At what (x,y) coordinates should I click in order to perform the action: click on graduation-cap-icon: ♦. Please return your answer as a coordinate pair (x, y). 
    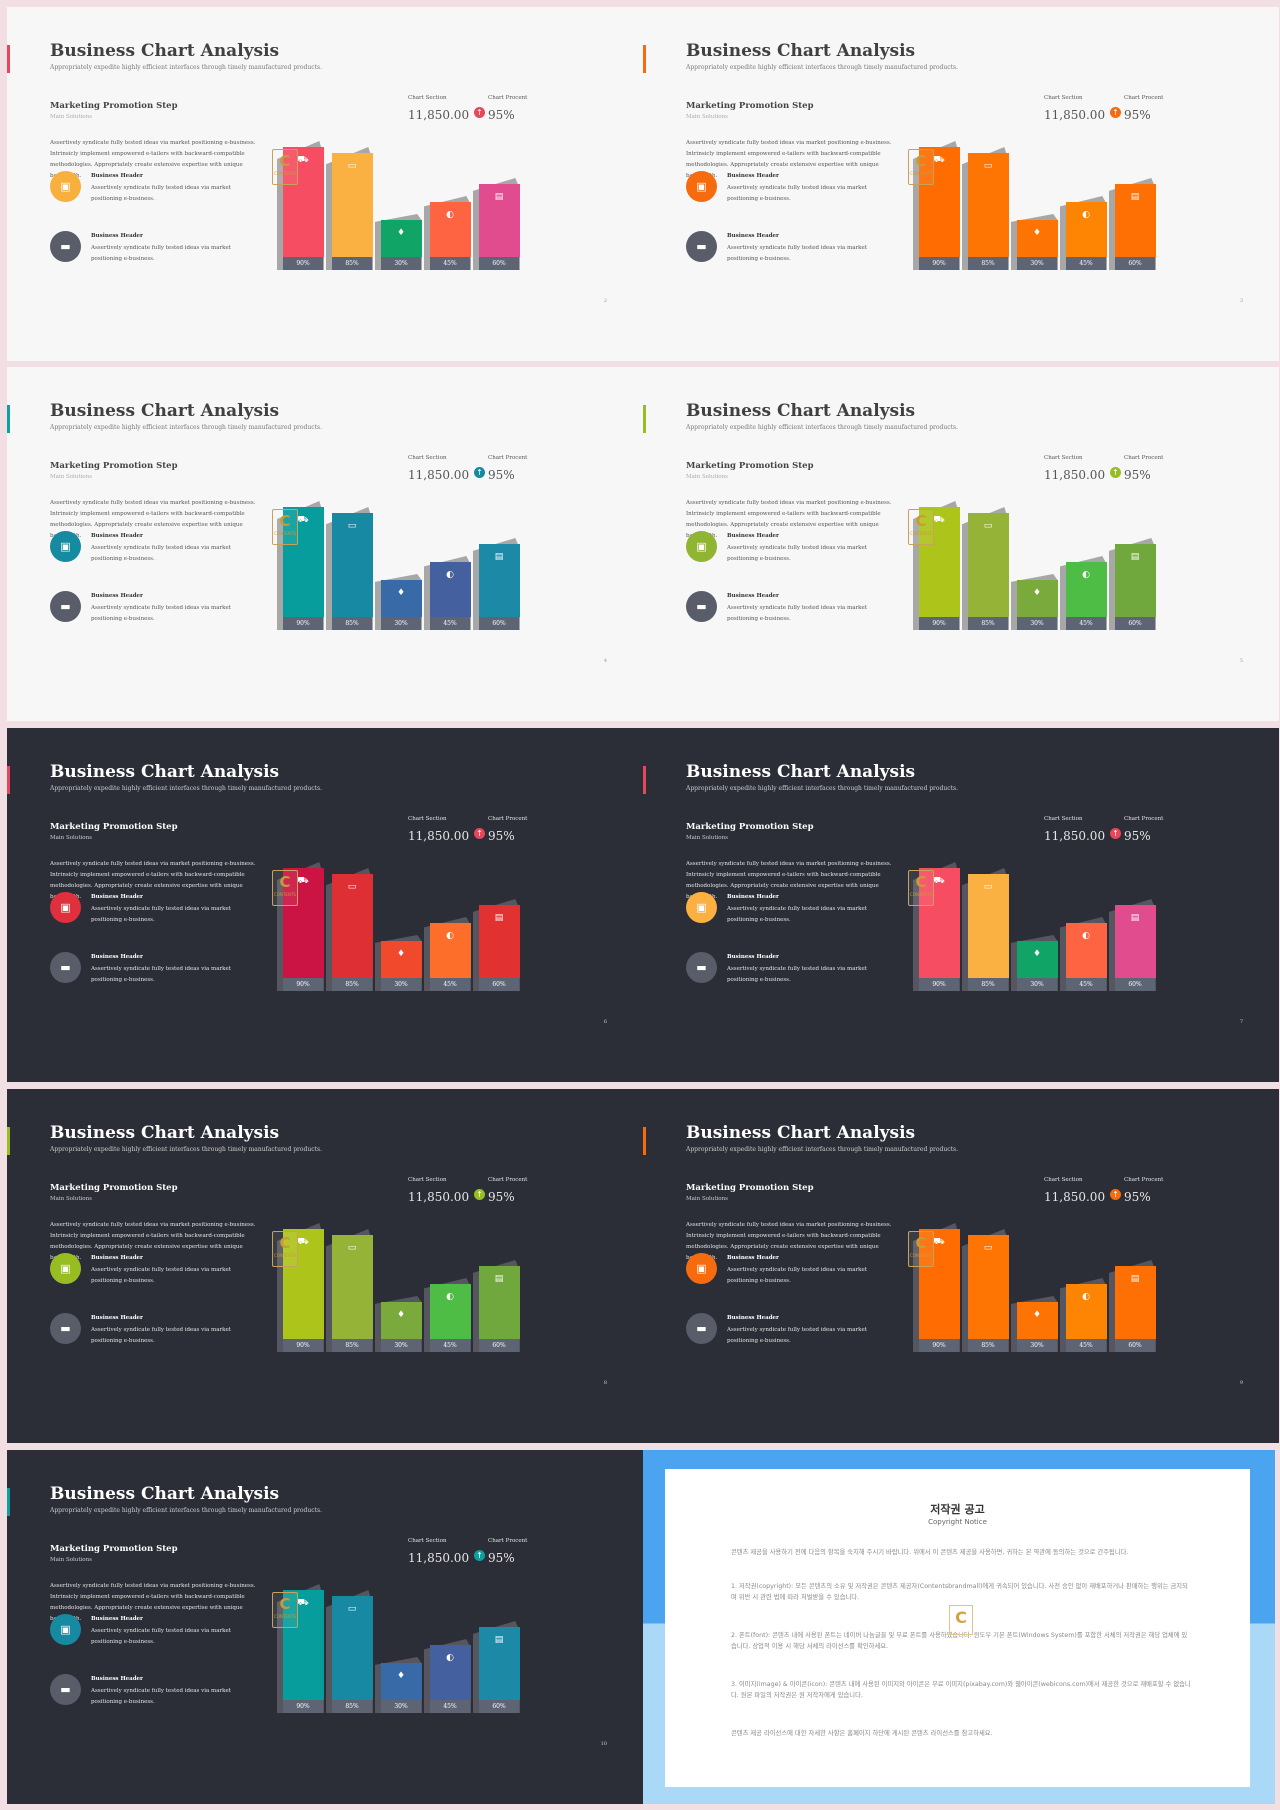
    Looking at the image, I should click on (401, 1676).